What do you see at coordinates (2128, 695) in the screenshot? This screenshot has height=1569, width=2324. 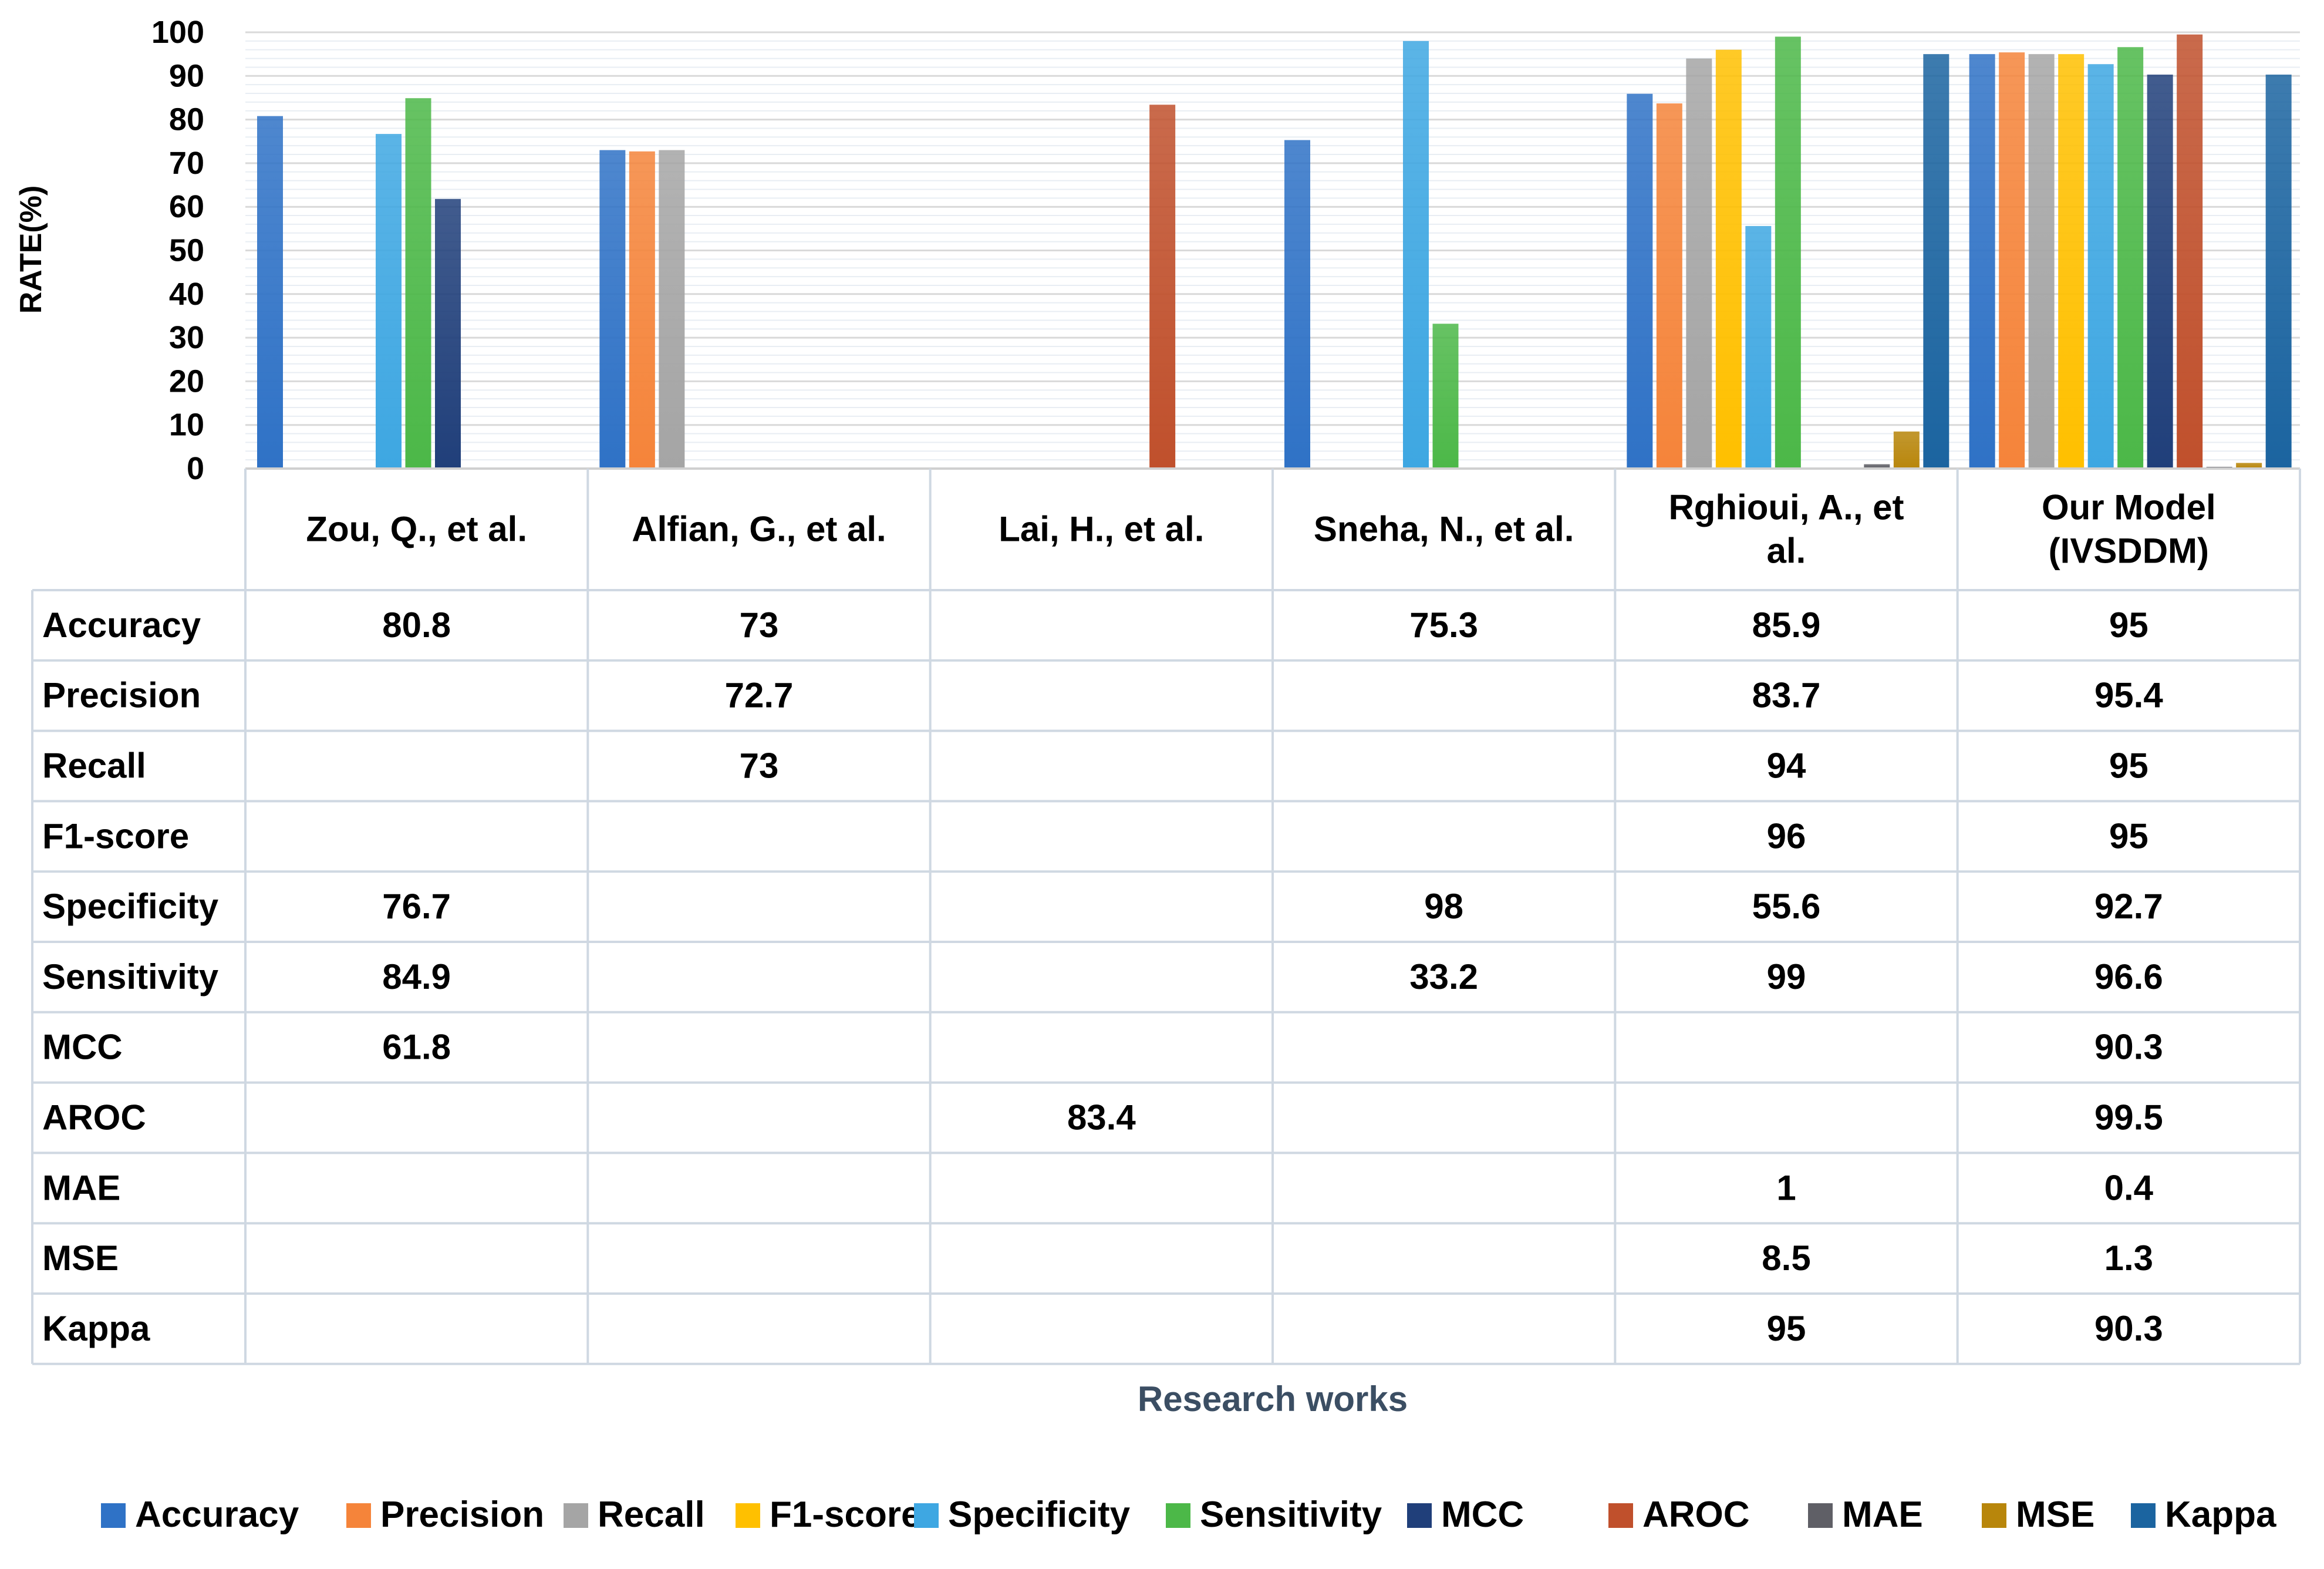 I see `table-cell-precision-our-model-ivsddm: 95.4` at bounding box center [2128, 695].